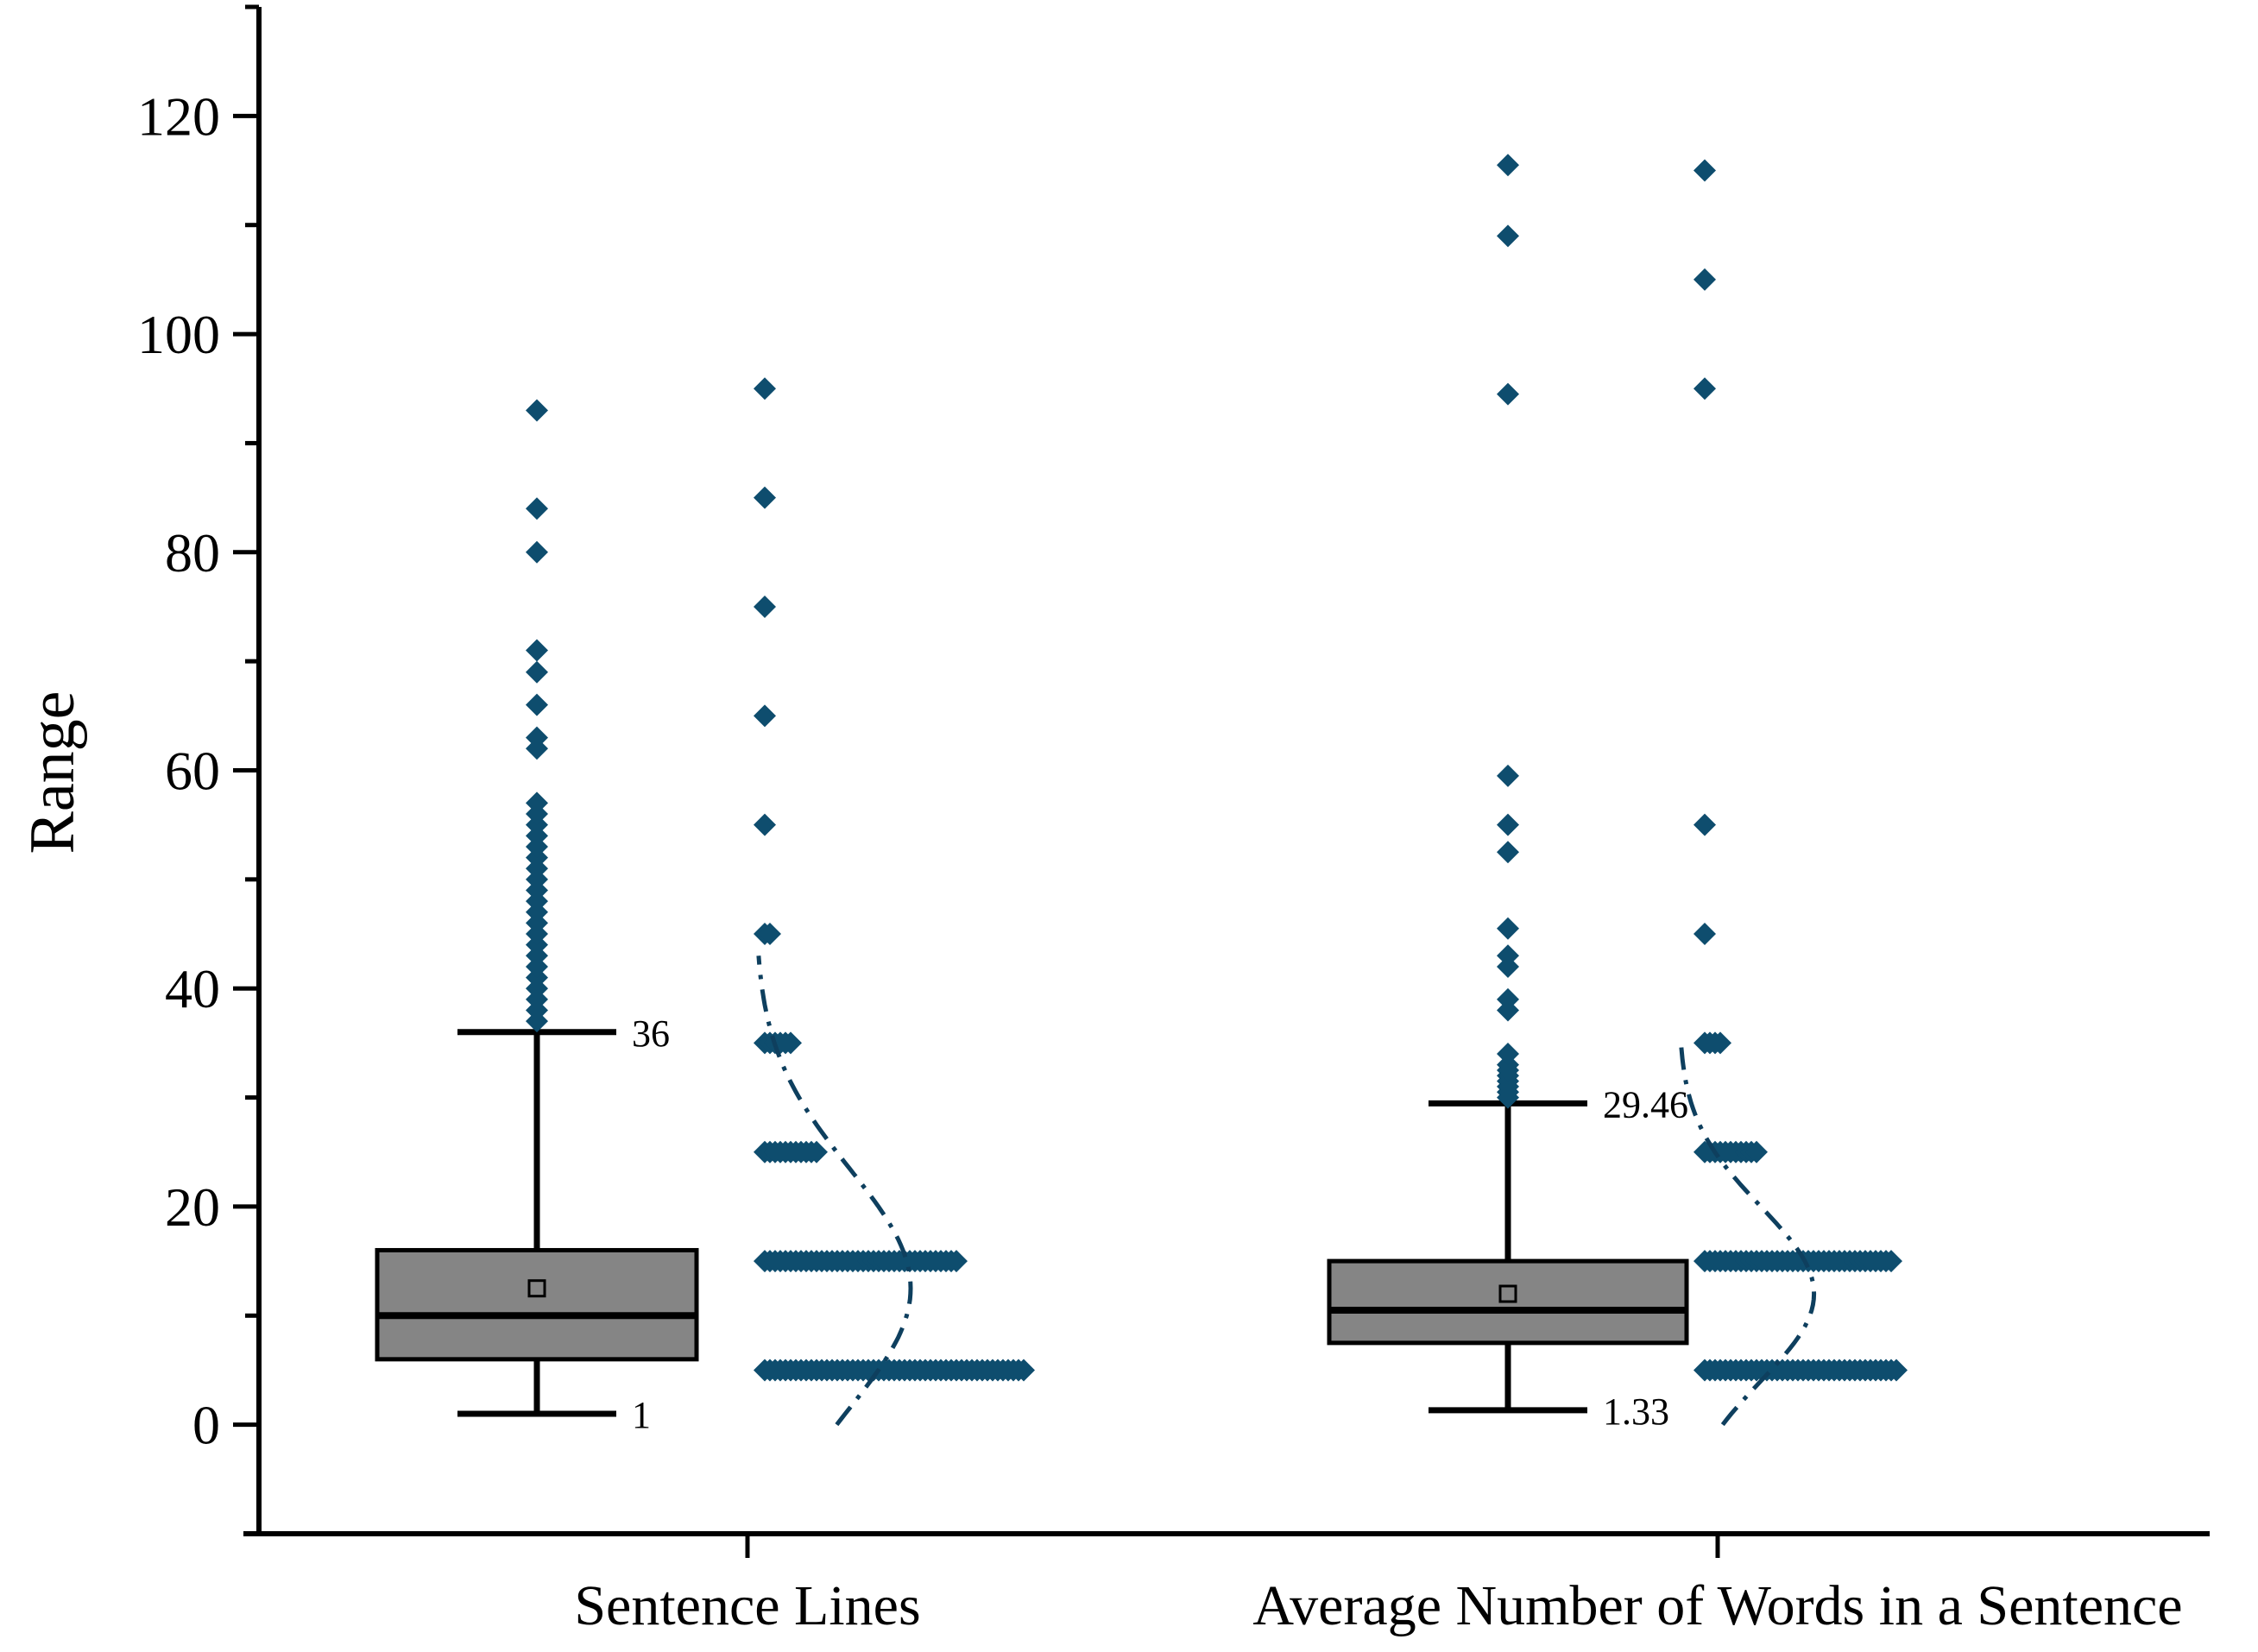 The width and height of the screenshot is (2258, 1652). Describe the element at coordinates (1636, 1411) in the screenshot. I see `whisker-low-label: 1.33` at that location.